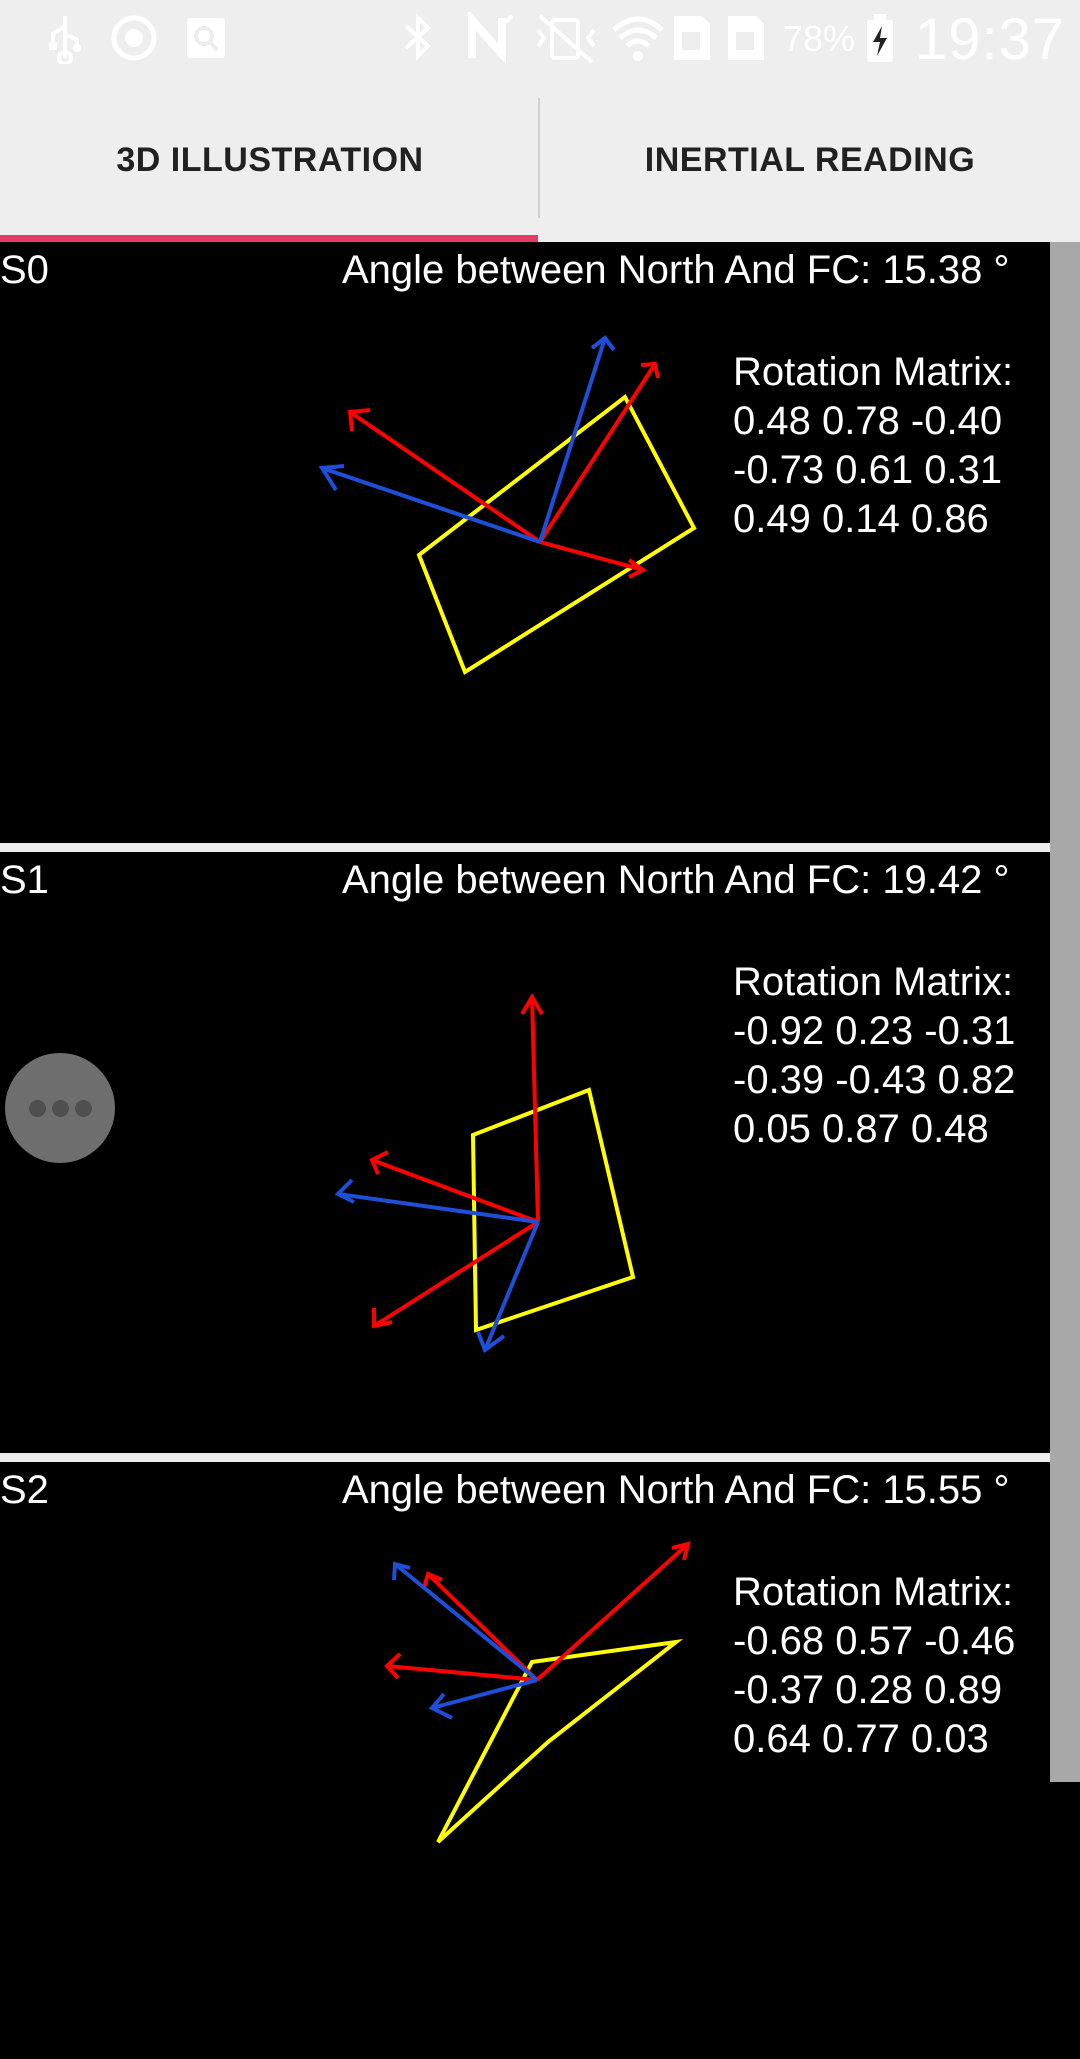 This screenshot has height=2059, width=1080. Describe the element at coordinates (270, 159) in the screenshot. I see `tab-3d-illustration: 3D ILLUSTRATION` at that location.